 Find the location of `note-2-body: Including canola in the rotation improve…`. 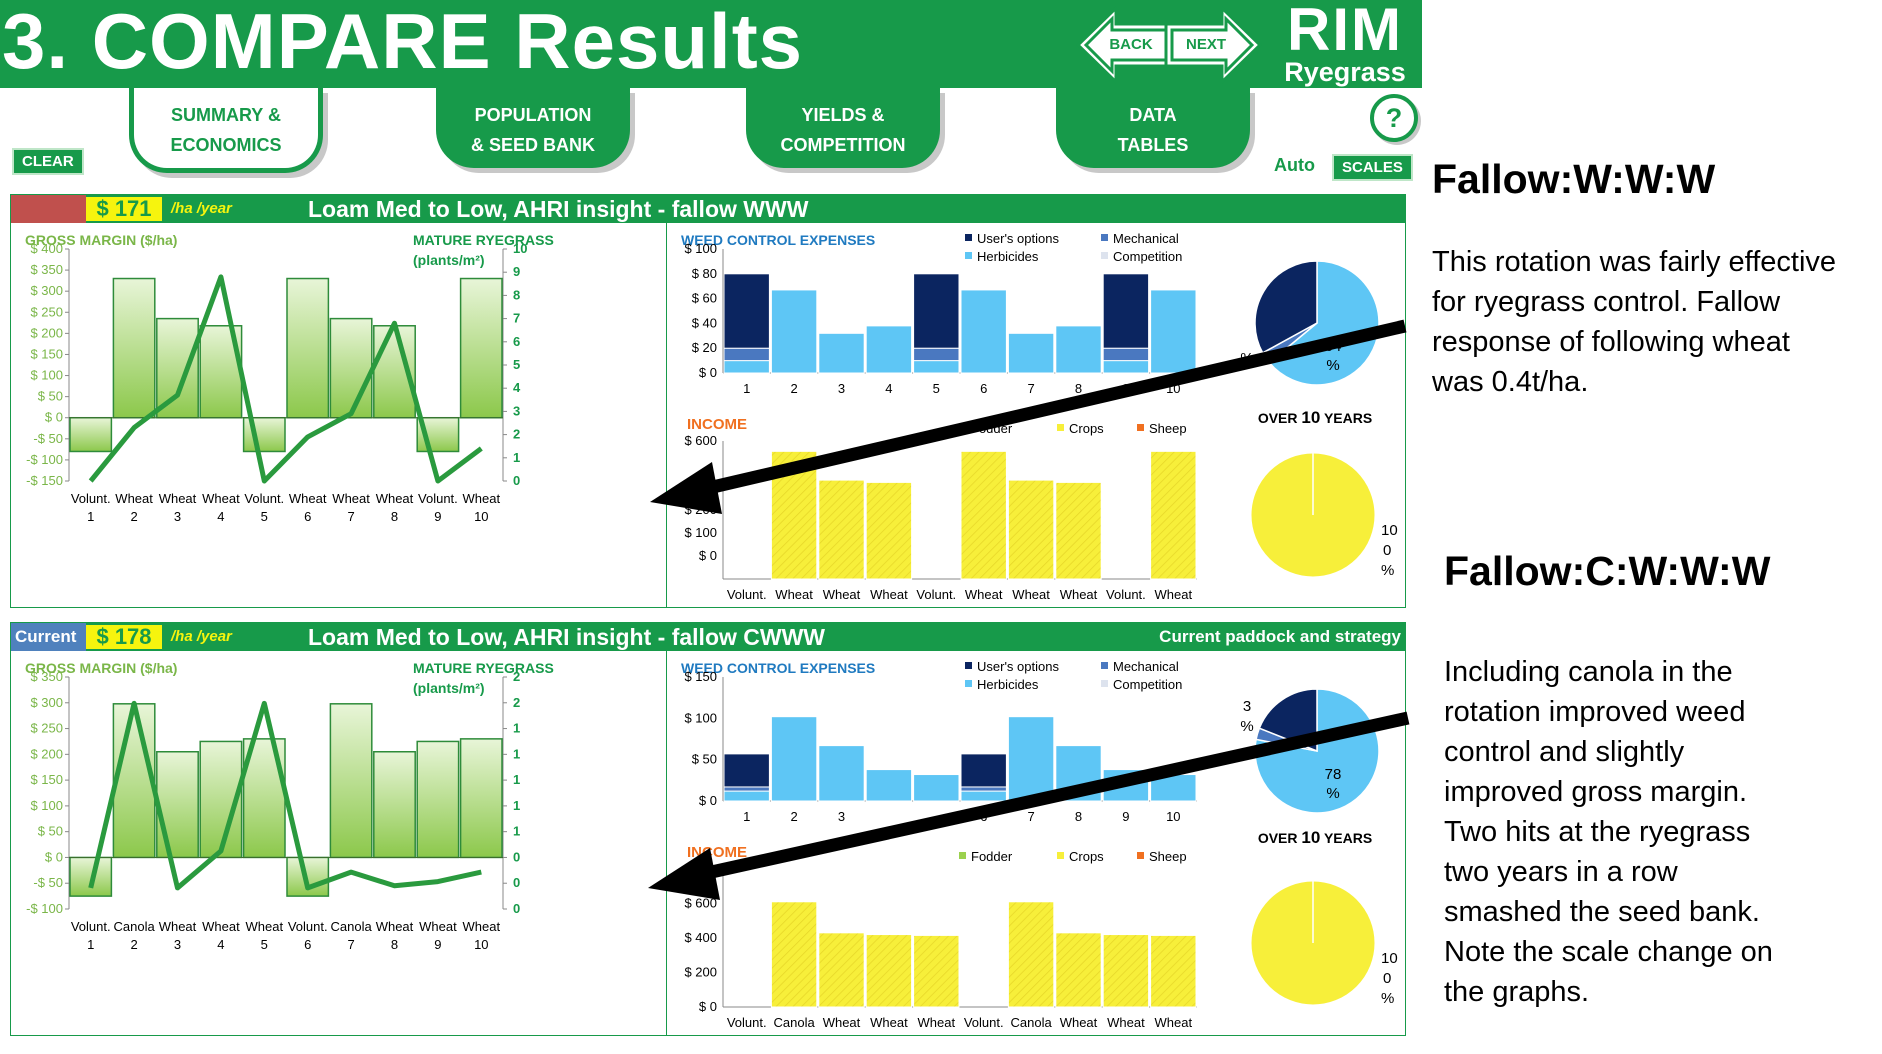

note-2-body: Including canola in the rotation improve… is located at coordinates (1608, 832).